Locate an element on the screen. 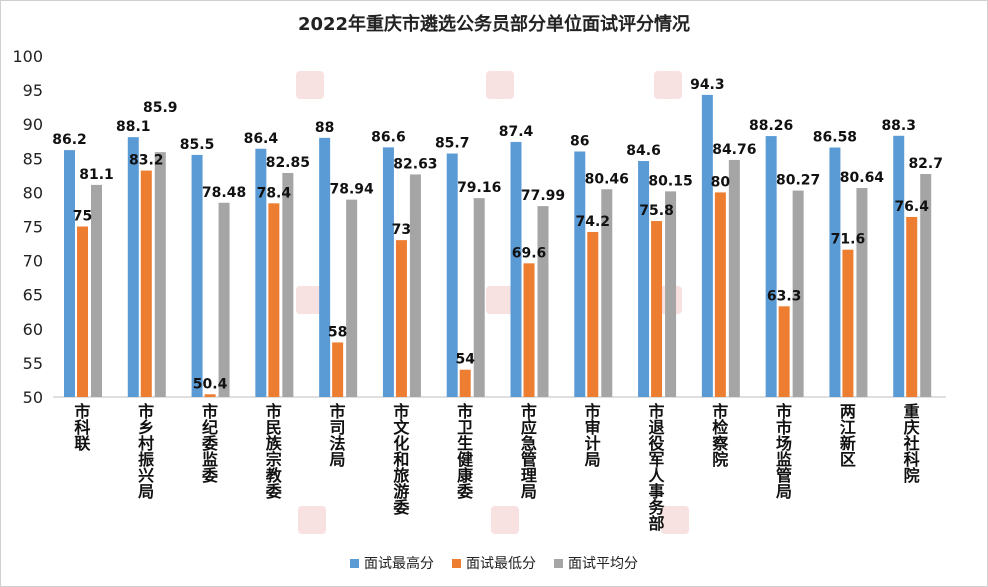 The image size is (988, 587). data-label: 79.16 is located at coordinates (479, 188).